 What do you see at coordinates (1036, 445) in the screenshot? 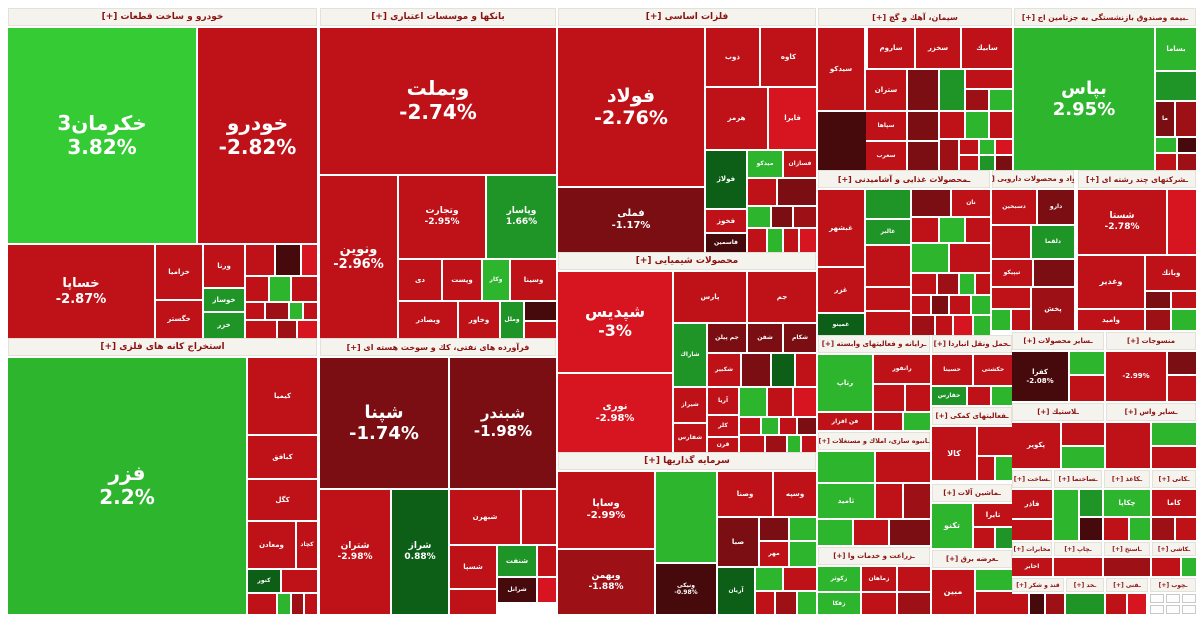
I see `tile-rubber-پكویر: پكویر` at bounding box center [1036, 445].